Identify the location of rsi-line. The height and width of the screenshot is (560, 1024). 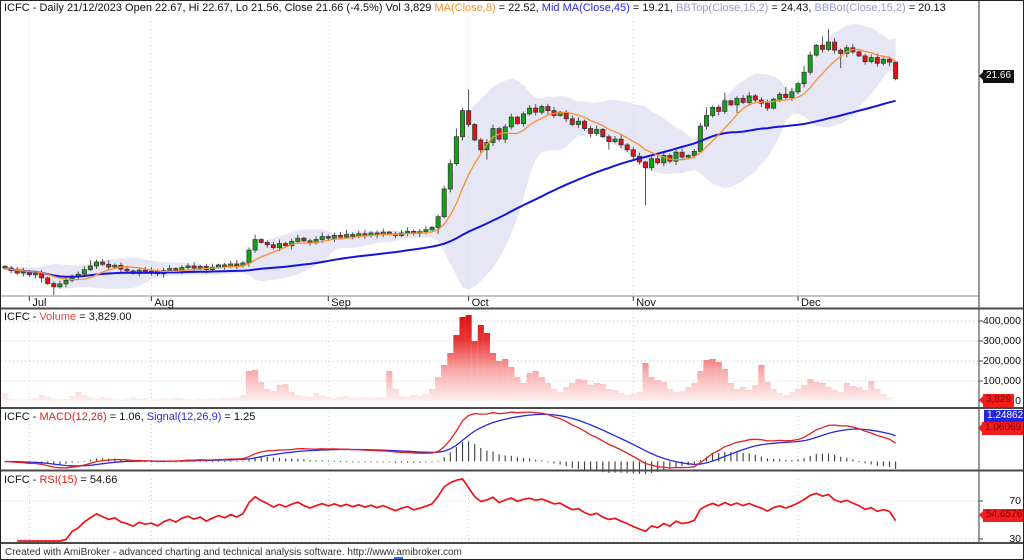
(457, 510).